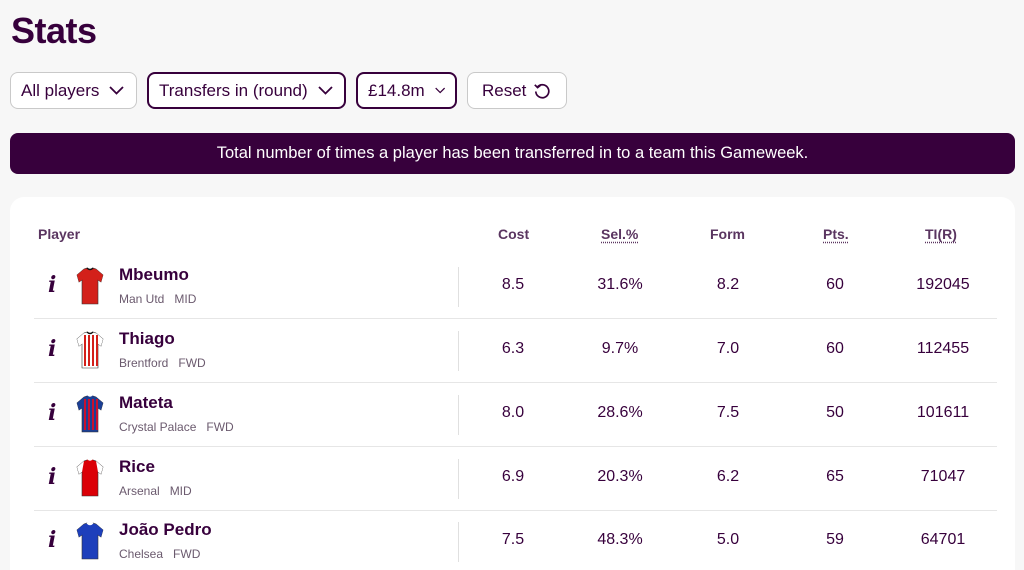 Image resolution: width=1024 pixels, height=570 pixels. I want to click on player-team: Man Utd, so click(142, 299).